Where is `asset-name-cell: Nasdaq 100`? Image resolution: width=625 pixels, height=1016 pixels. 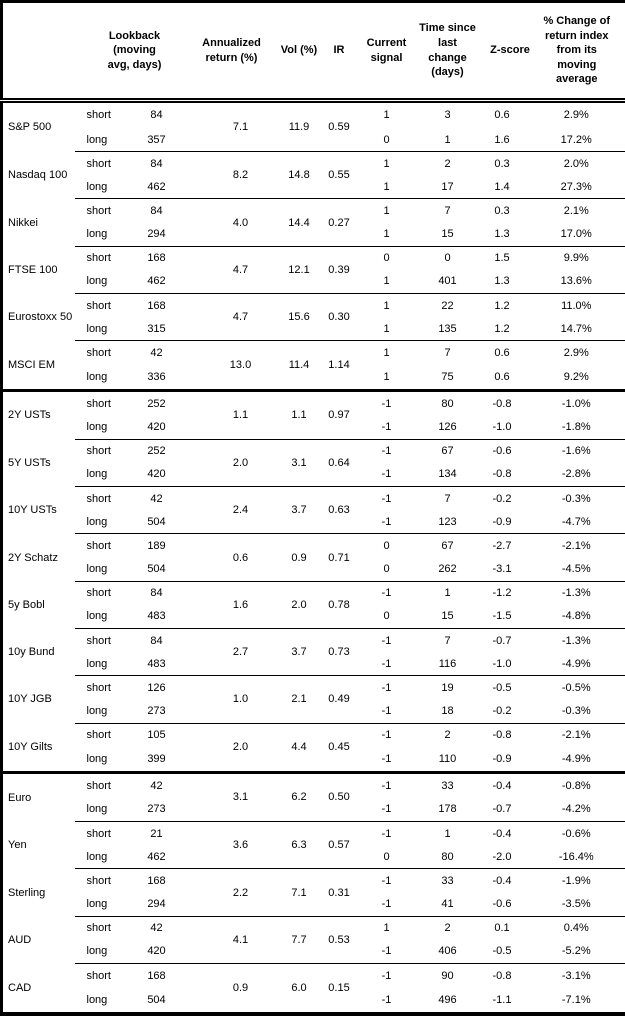
asset-name-cell: Nasdaq 100 is located at coordinates (38, 175).